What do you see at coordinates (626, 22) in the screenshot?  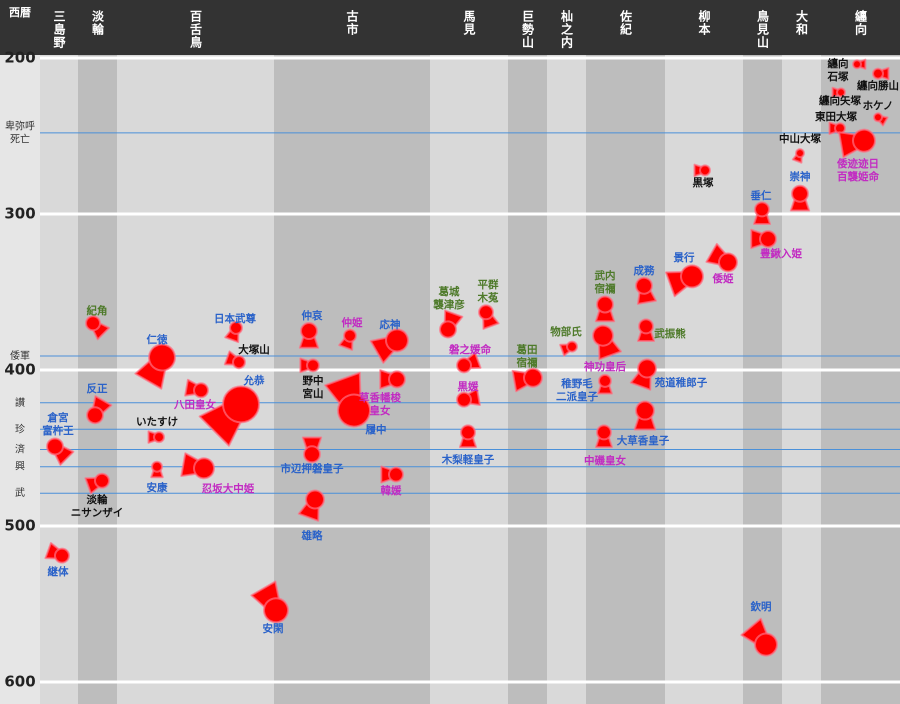 I see `region-label: 佐紀` at bounding box center [626, 22].